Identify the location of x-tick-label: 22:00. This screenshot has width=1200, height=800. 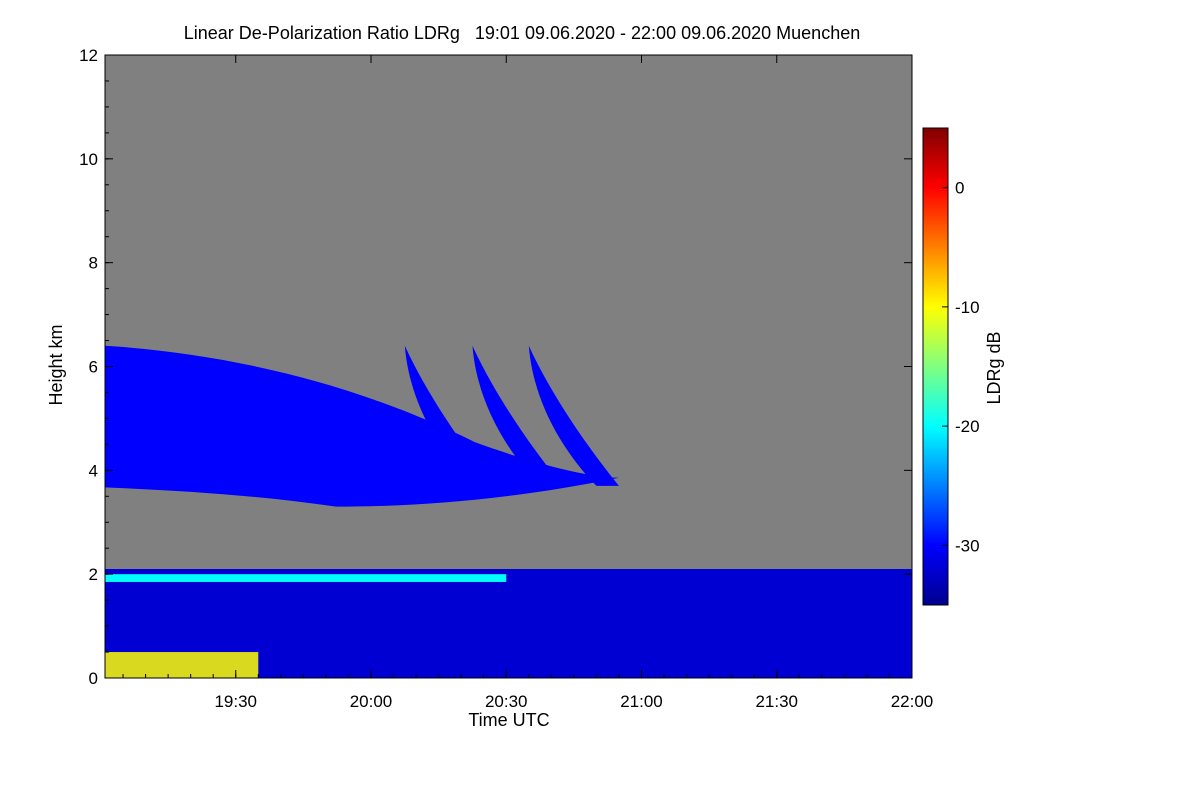
(912, 701).